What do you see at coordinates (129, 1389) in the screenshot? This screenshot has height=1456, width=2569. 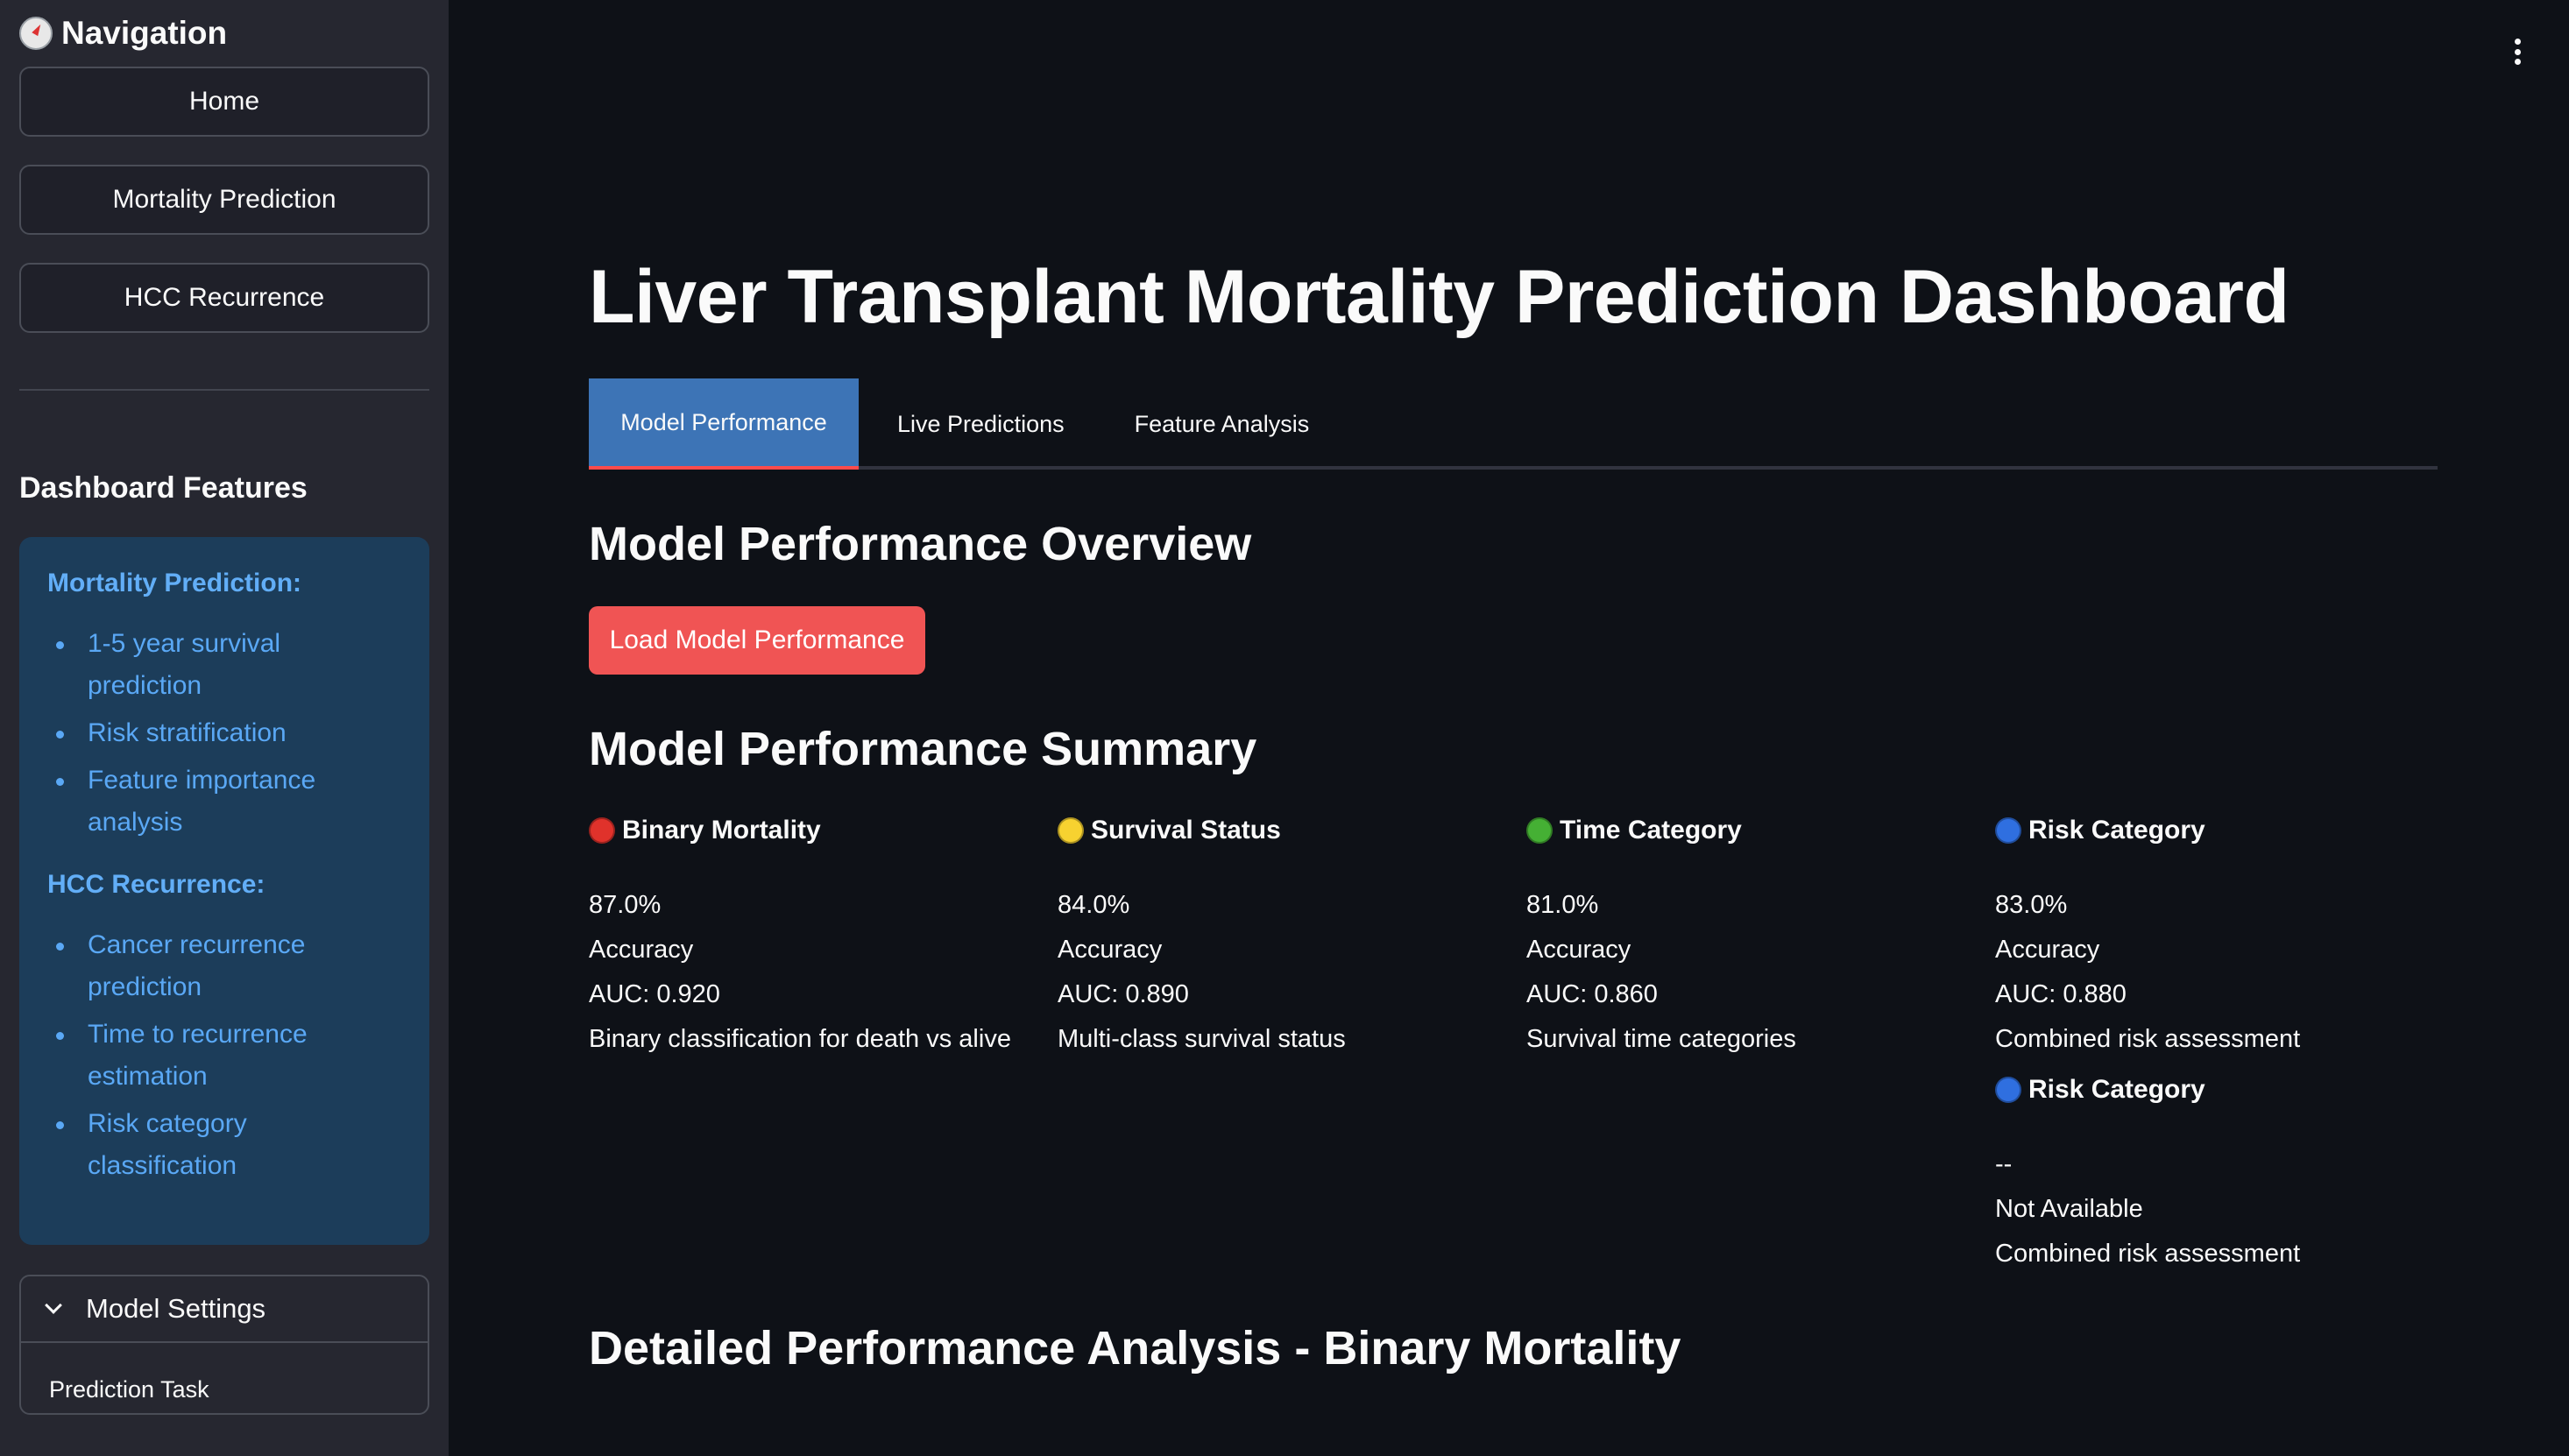 I see `prediction-task-label: Prediction Task` at bounding box center [129, 1389].